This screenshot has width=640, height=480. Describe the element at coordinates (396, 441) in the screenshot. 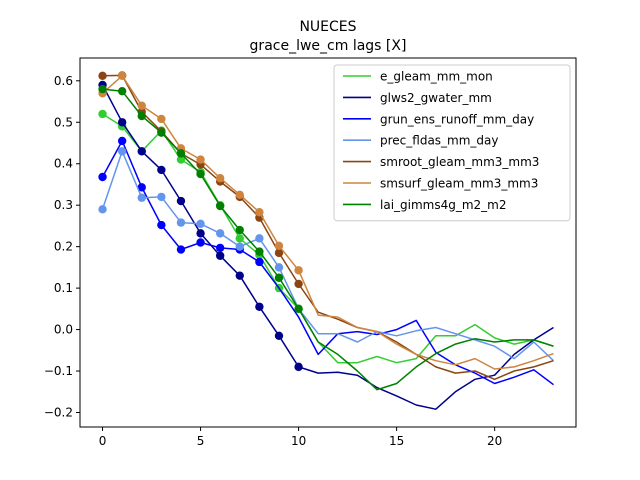

I see `x-tick-label-3: 15` at that location.